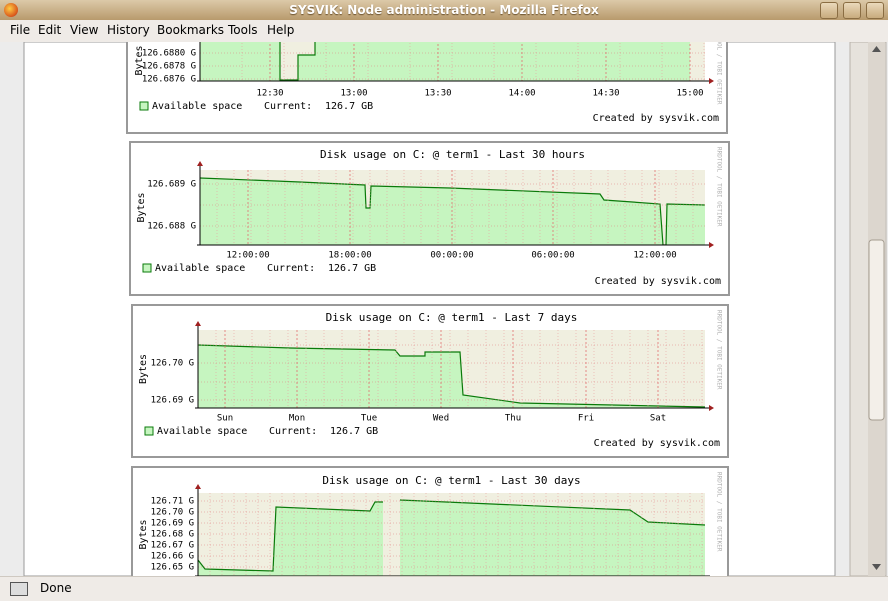 The height and width of the screenshot is (601, 888). I want to click on menu-item: Tools, so click(243, 30).